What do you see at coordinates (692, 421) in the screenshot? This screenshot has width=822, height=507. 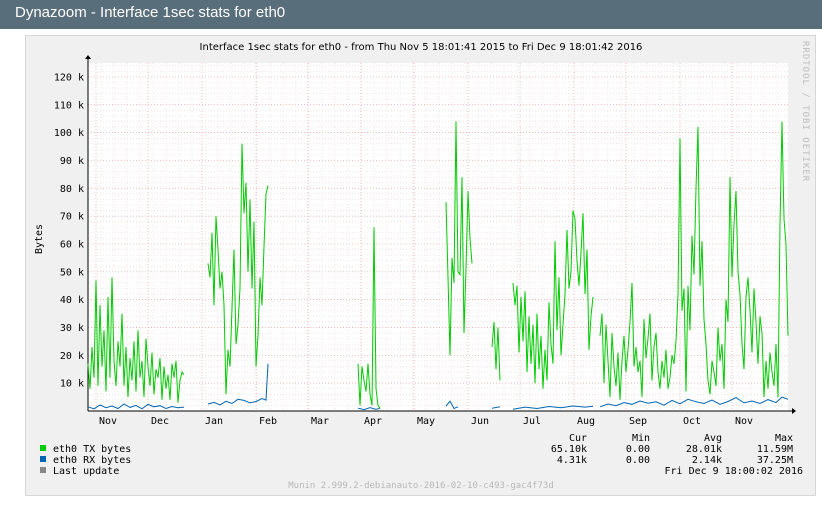 I see `x-tick-label: Oct` at bounding box center [692, 421].